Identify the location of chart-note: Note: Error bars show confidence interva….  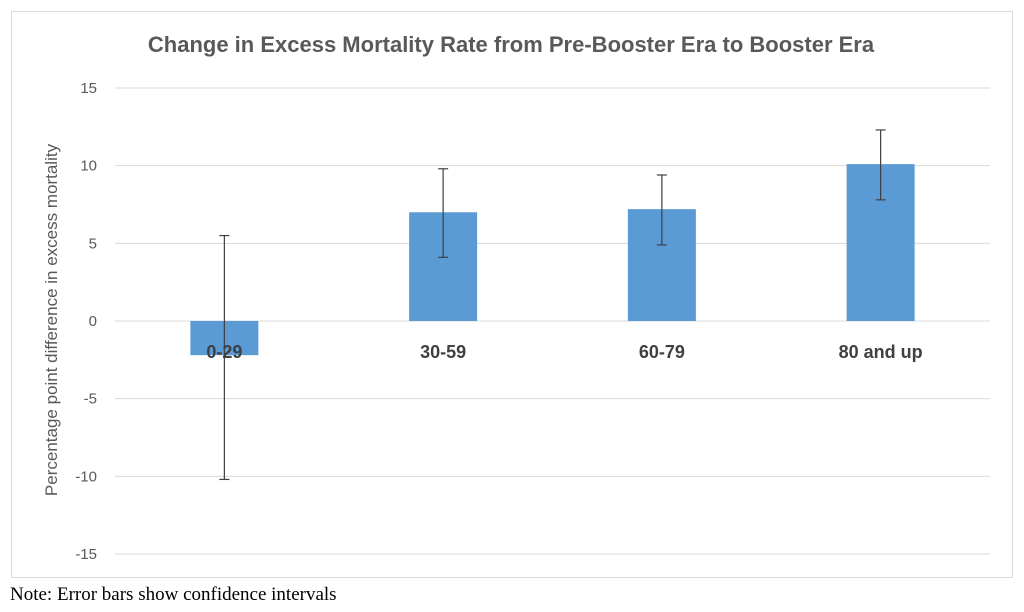
(173, 594).